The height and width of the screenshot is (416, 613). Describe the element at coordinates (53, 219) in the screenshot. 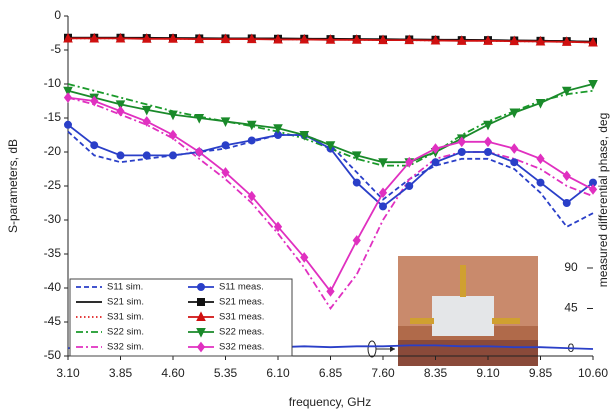

I see `y-tick-label: -30` at that location.